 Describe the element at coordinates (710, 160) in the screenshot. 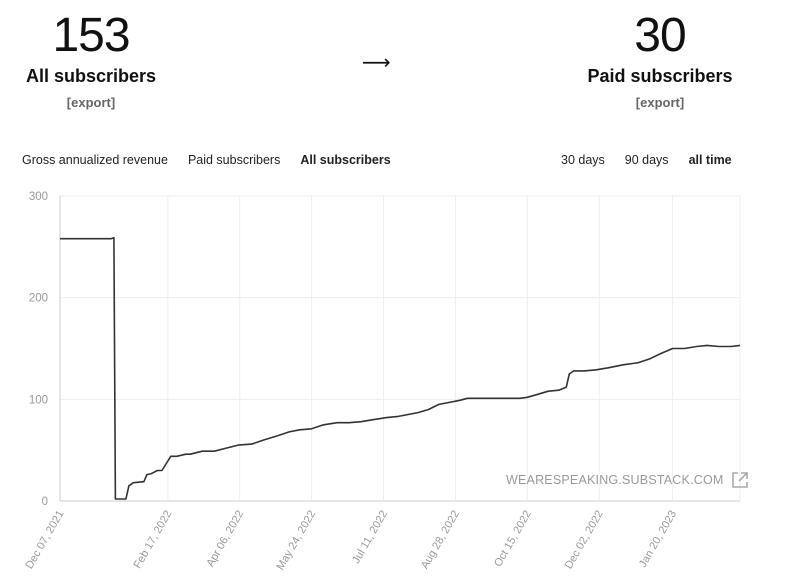

I see `range-all-time: all time` at that location.